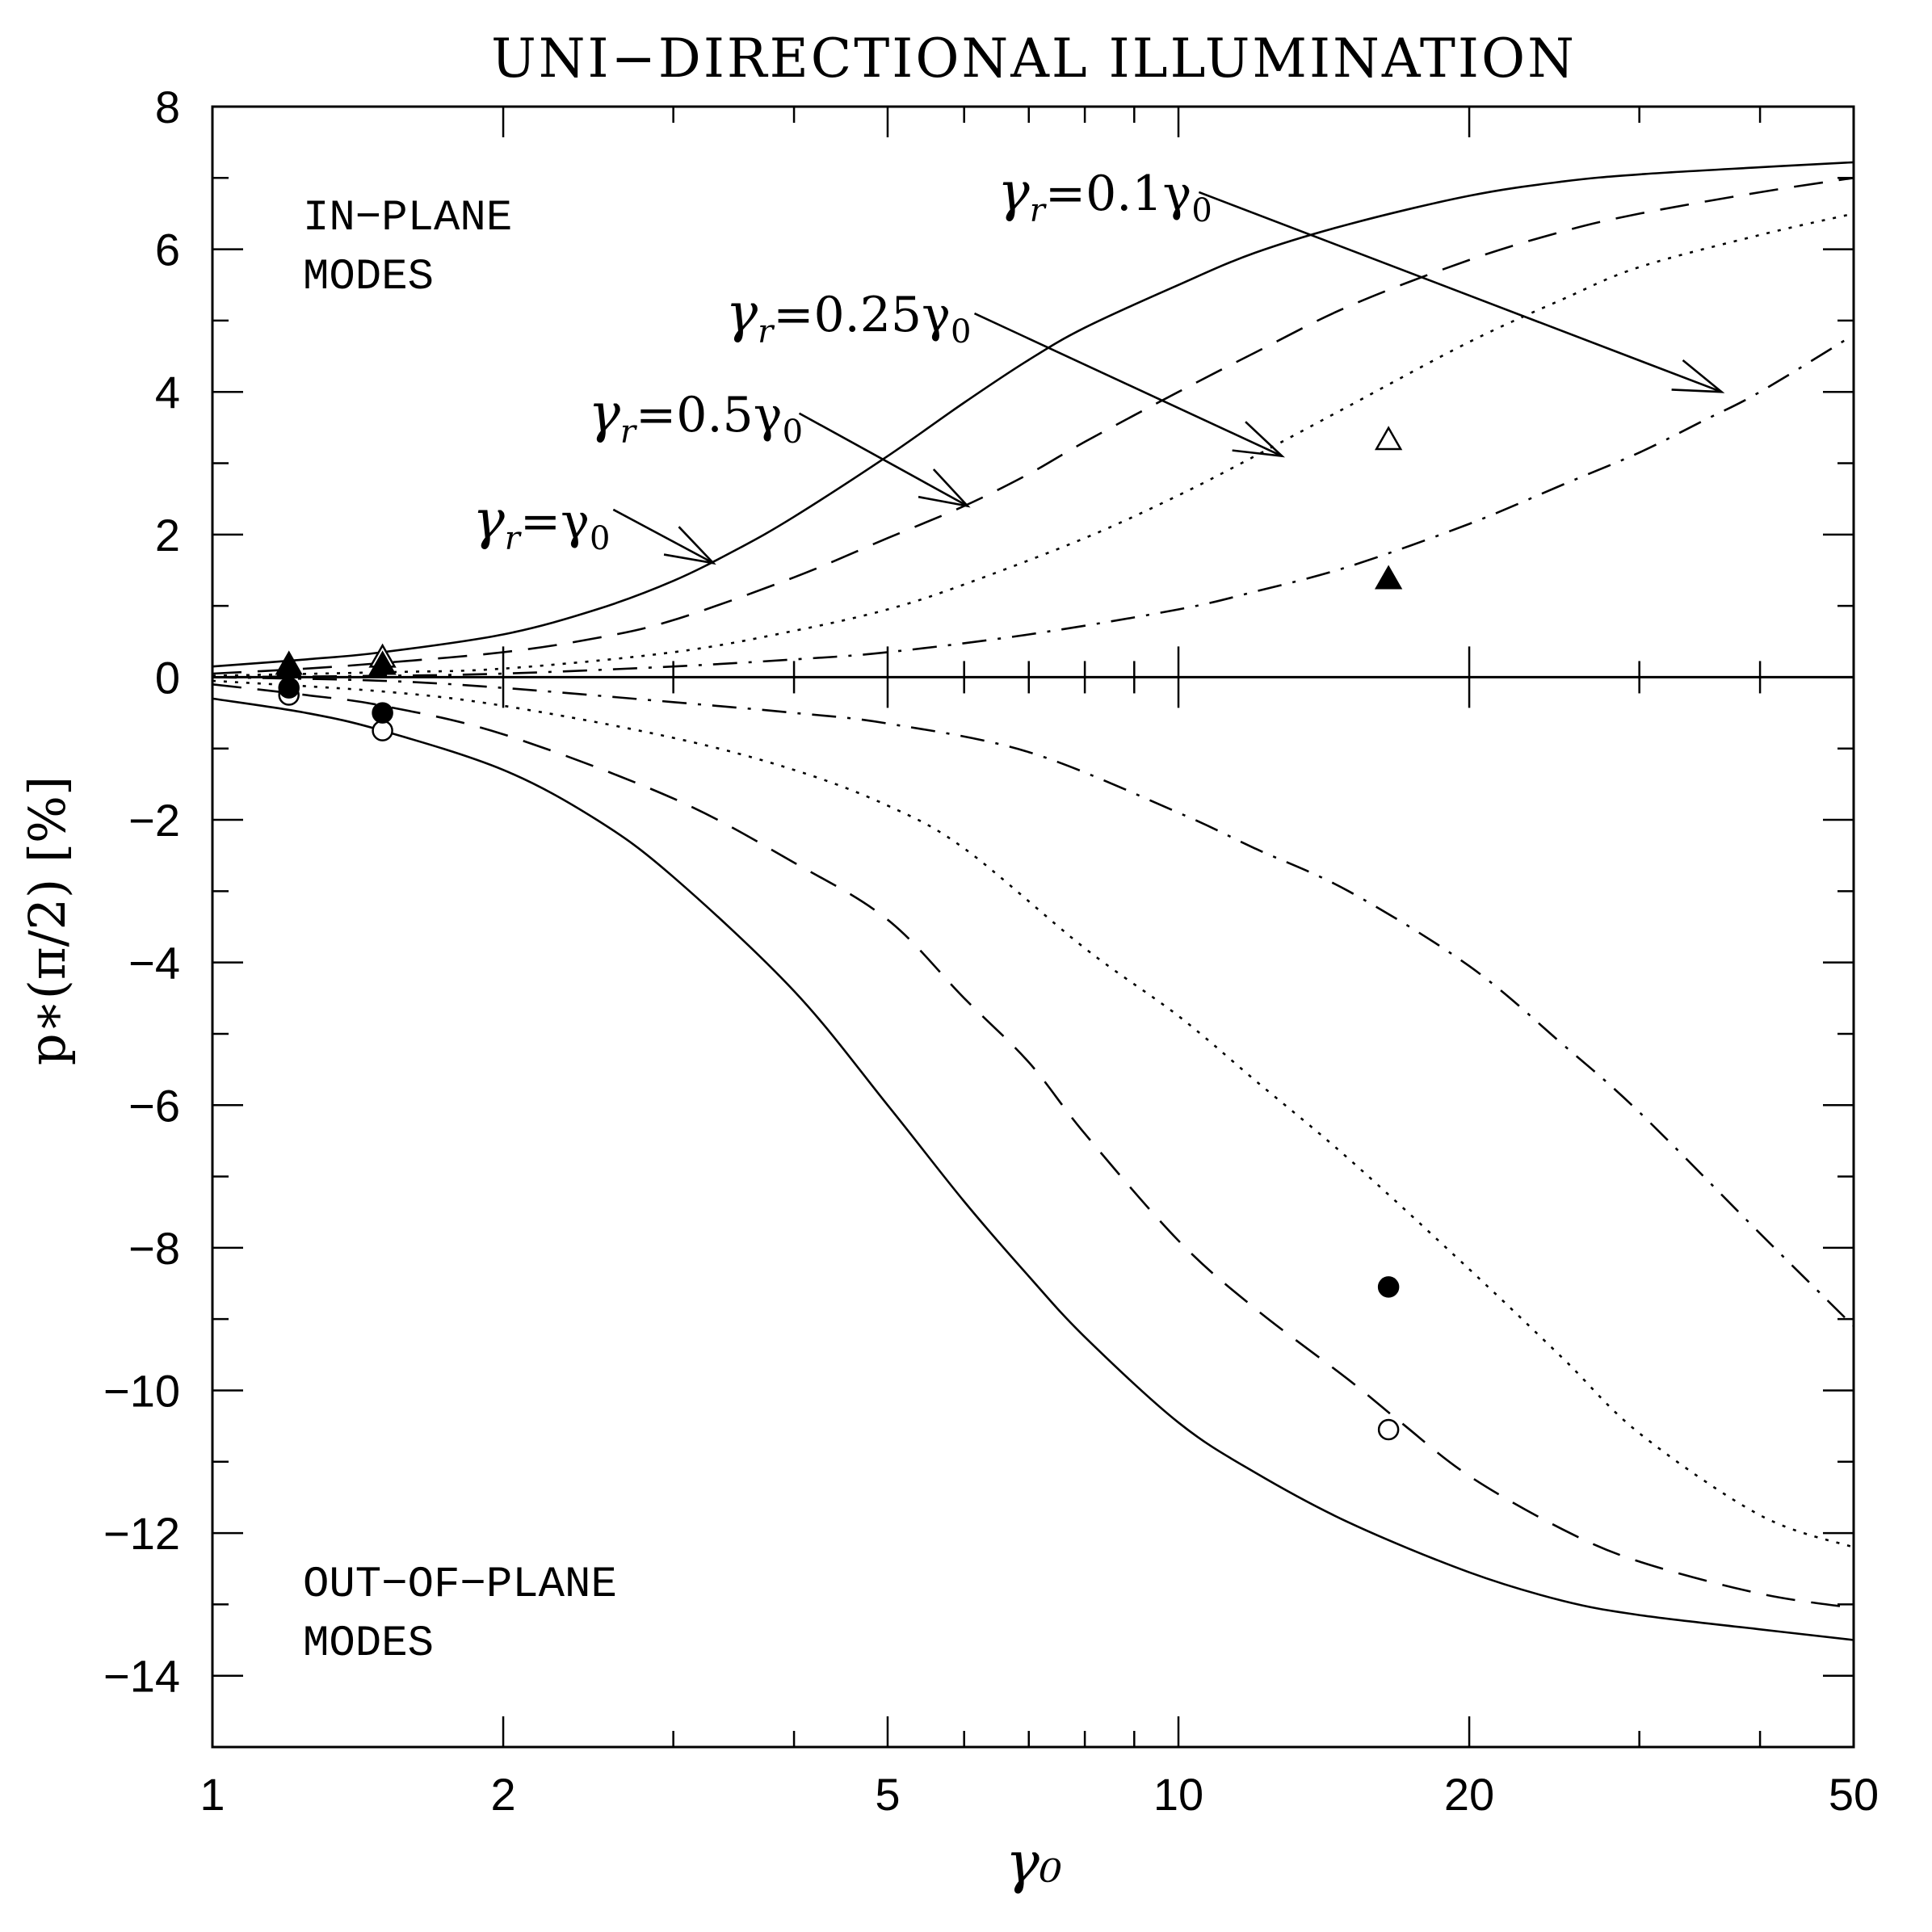 The image size is (1932, 1932). What do you see at coordinates (47, 921) in the screenshot?
I see `y-axis-label: p∗(π/2) [%]` at bounding box center [47, 921].